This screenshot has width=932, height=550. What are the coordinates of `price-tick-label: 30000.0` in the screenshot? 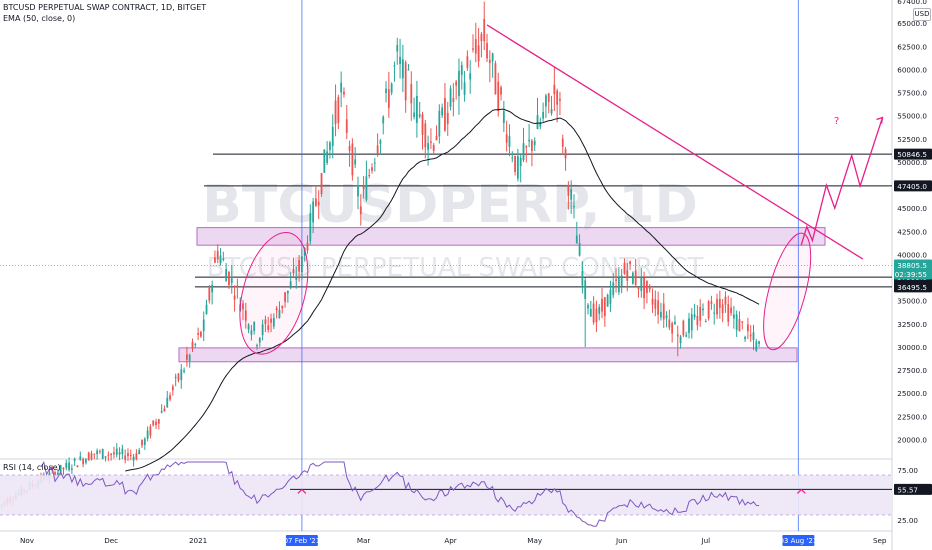 It's located at (912, 347).